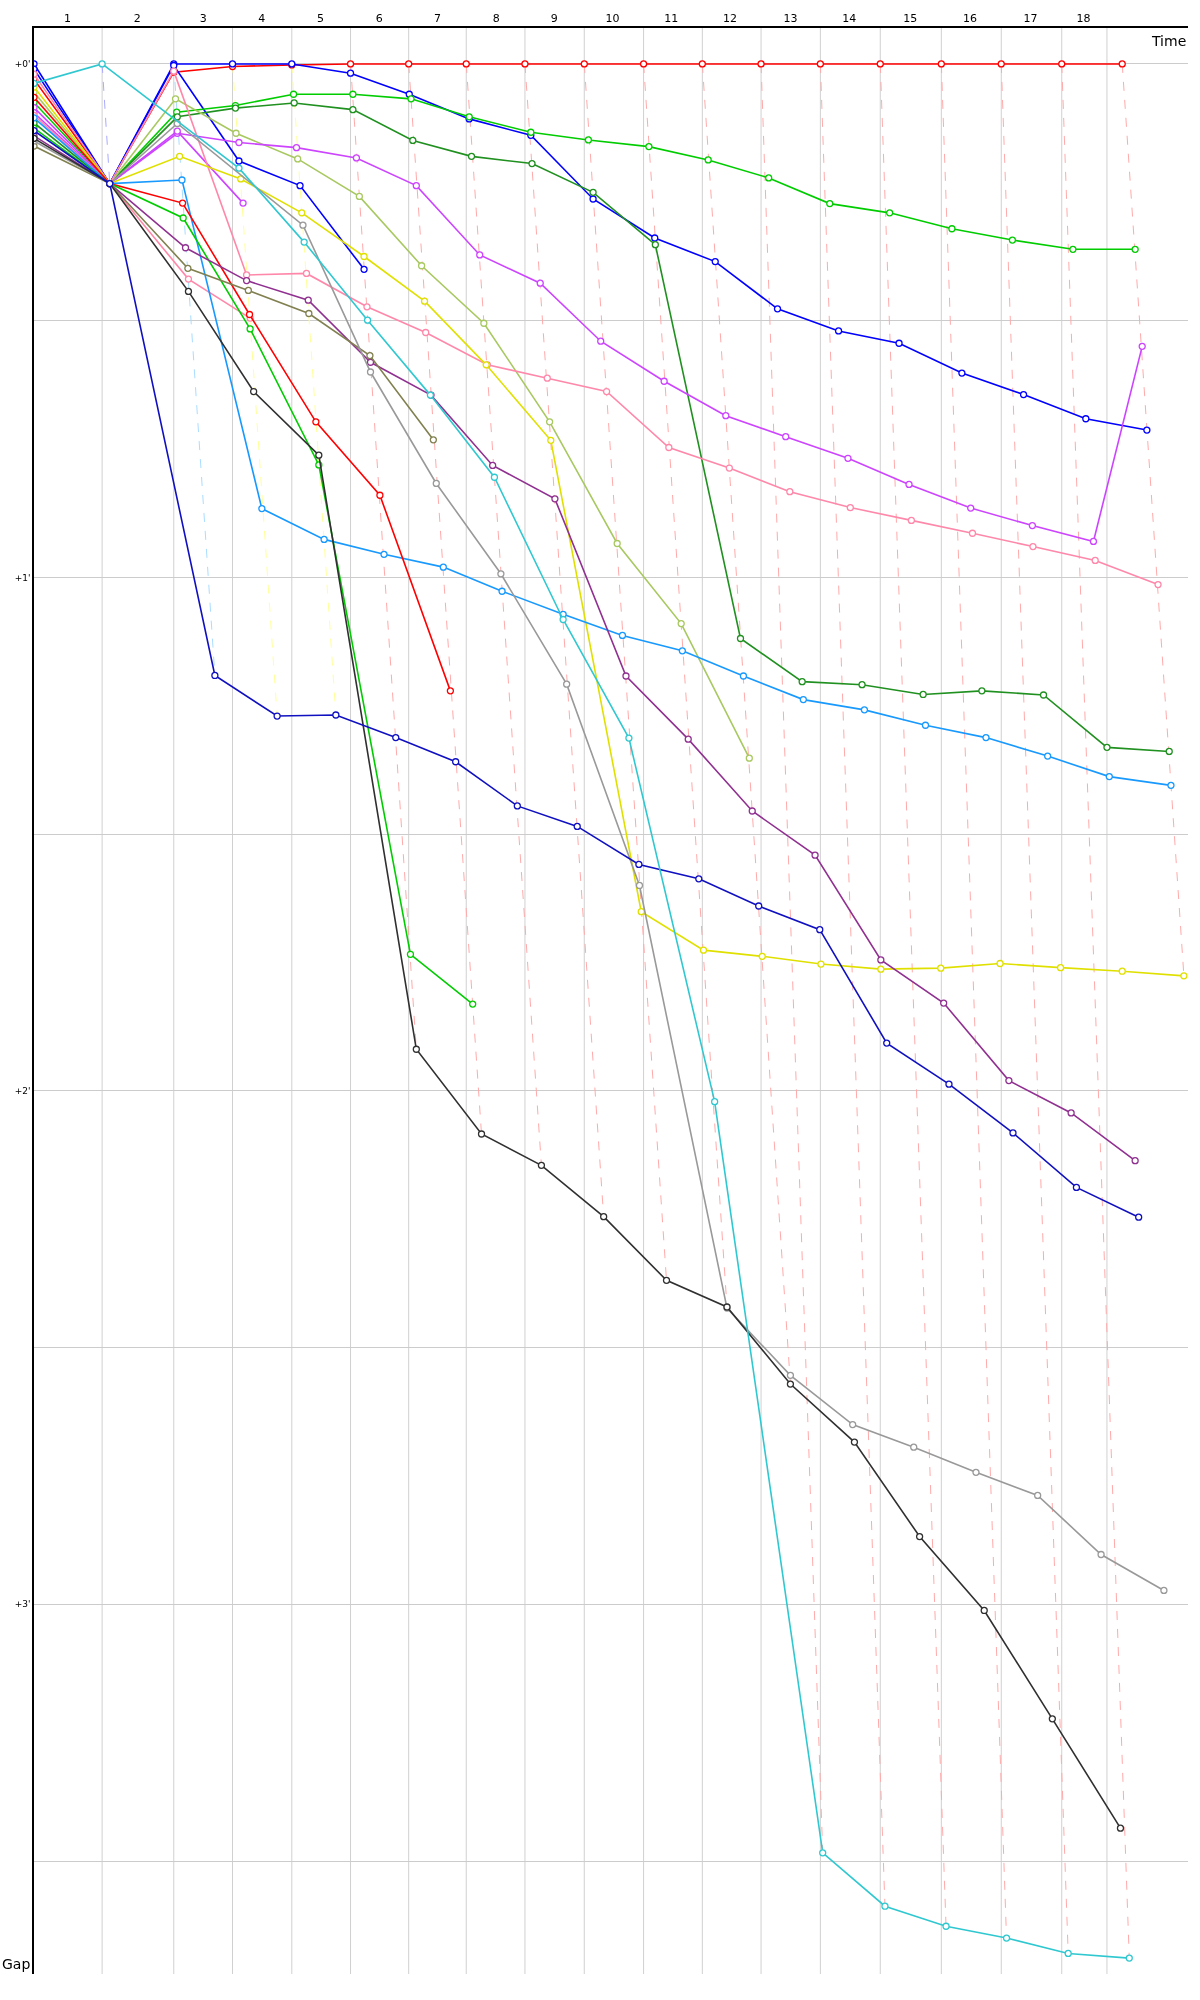 The height and width of the screenshot is (2000, 1200). I want to click on x-tick-label: 1, so click(67, 18).